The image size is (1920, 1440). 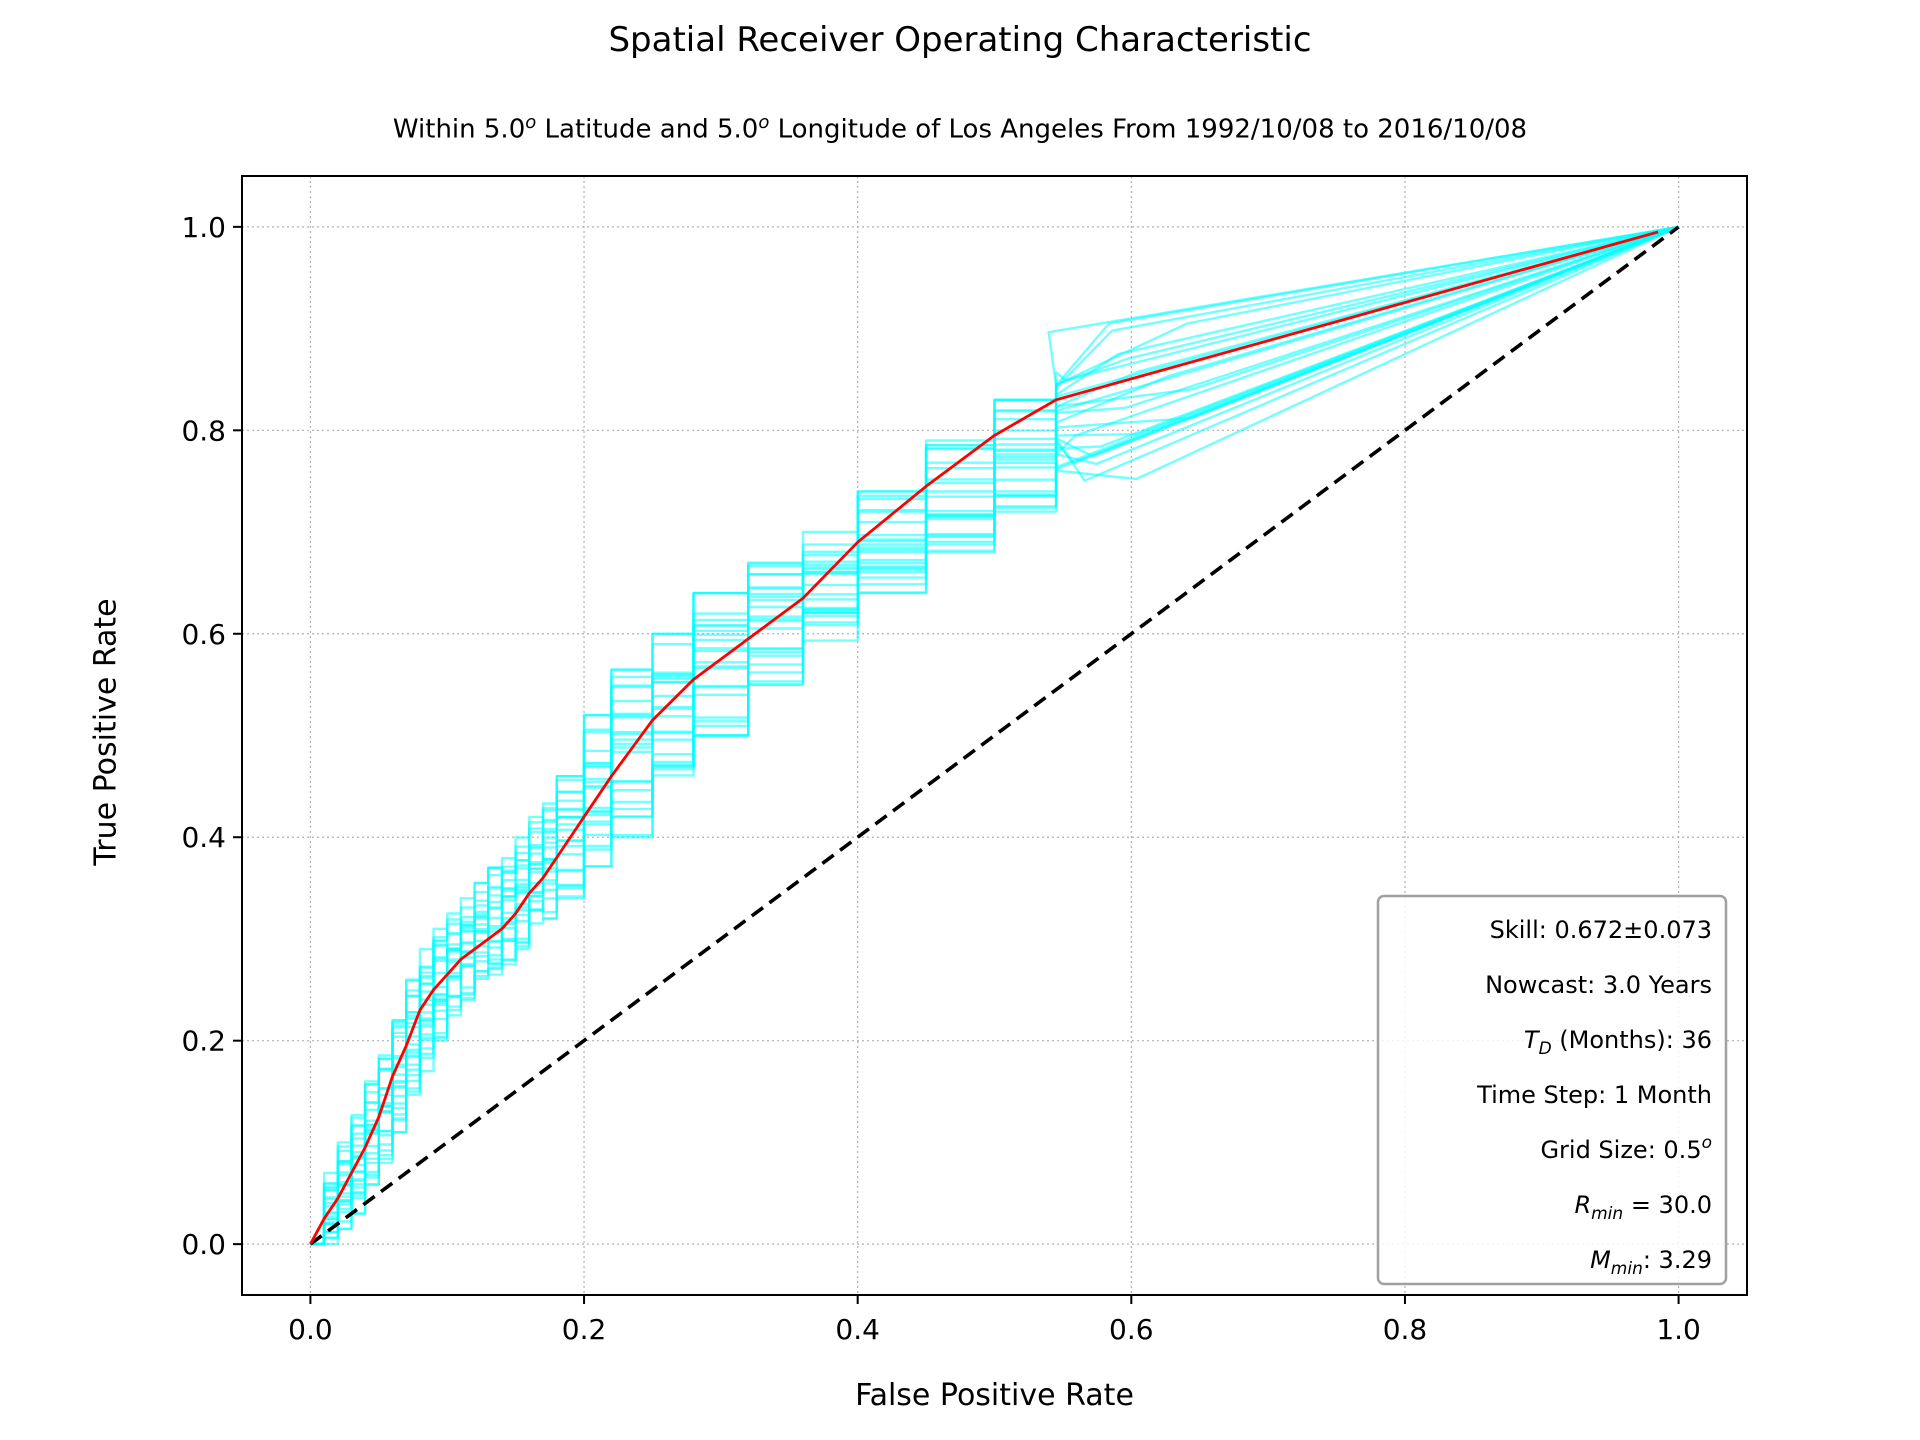 What do you see at coordinates (1618, 1042) in the screenshot?
I see `legend-entry: TD (Months): 36` at bounding box center [1618, 1042].